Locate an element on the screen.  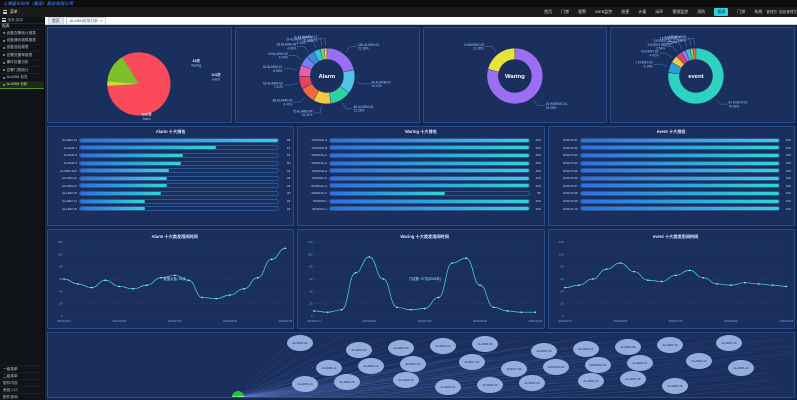
bar-label: EVENT-04 is located at coordinates (570, 163).